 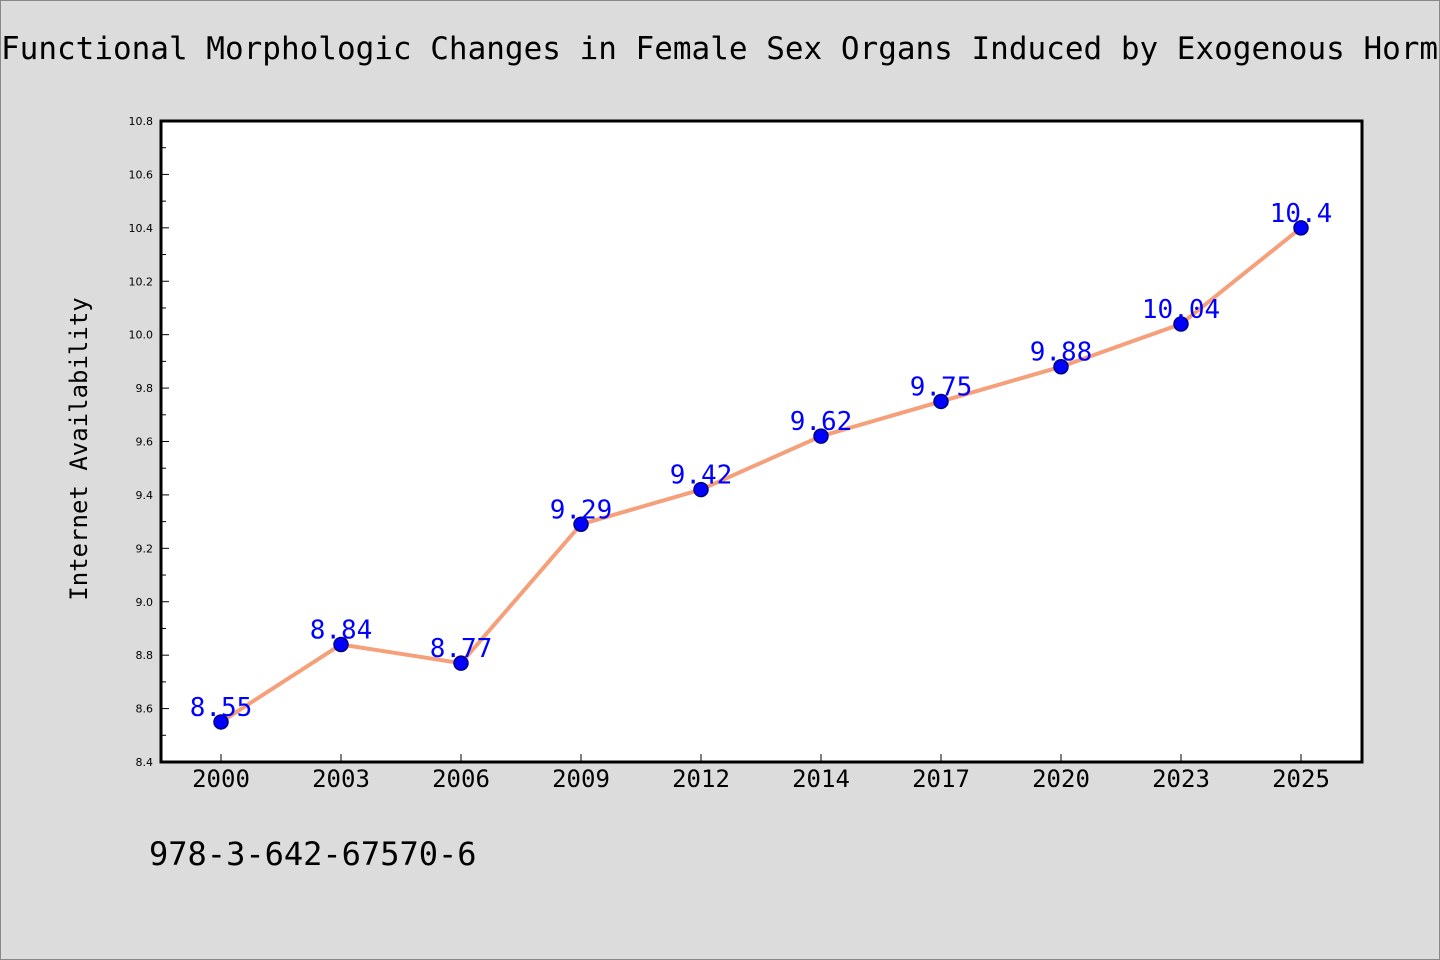 I want to click on data-label: 9.75, so click(x=941, y=387).